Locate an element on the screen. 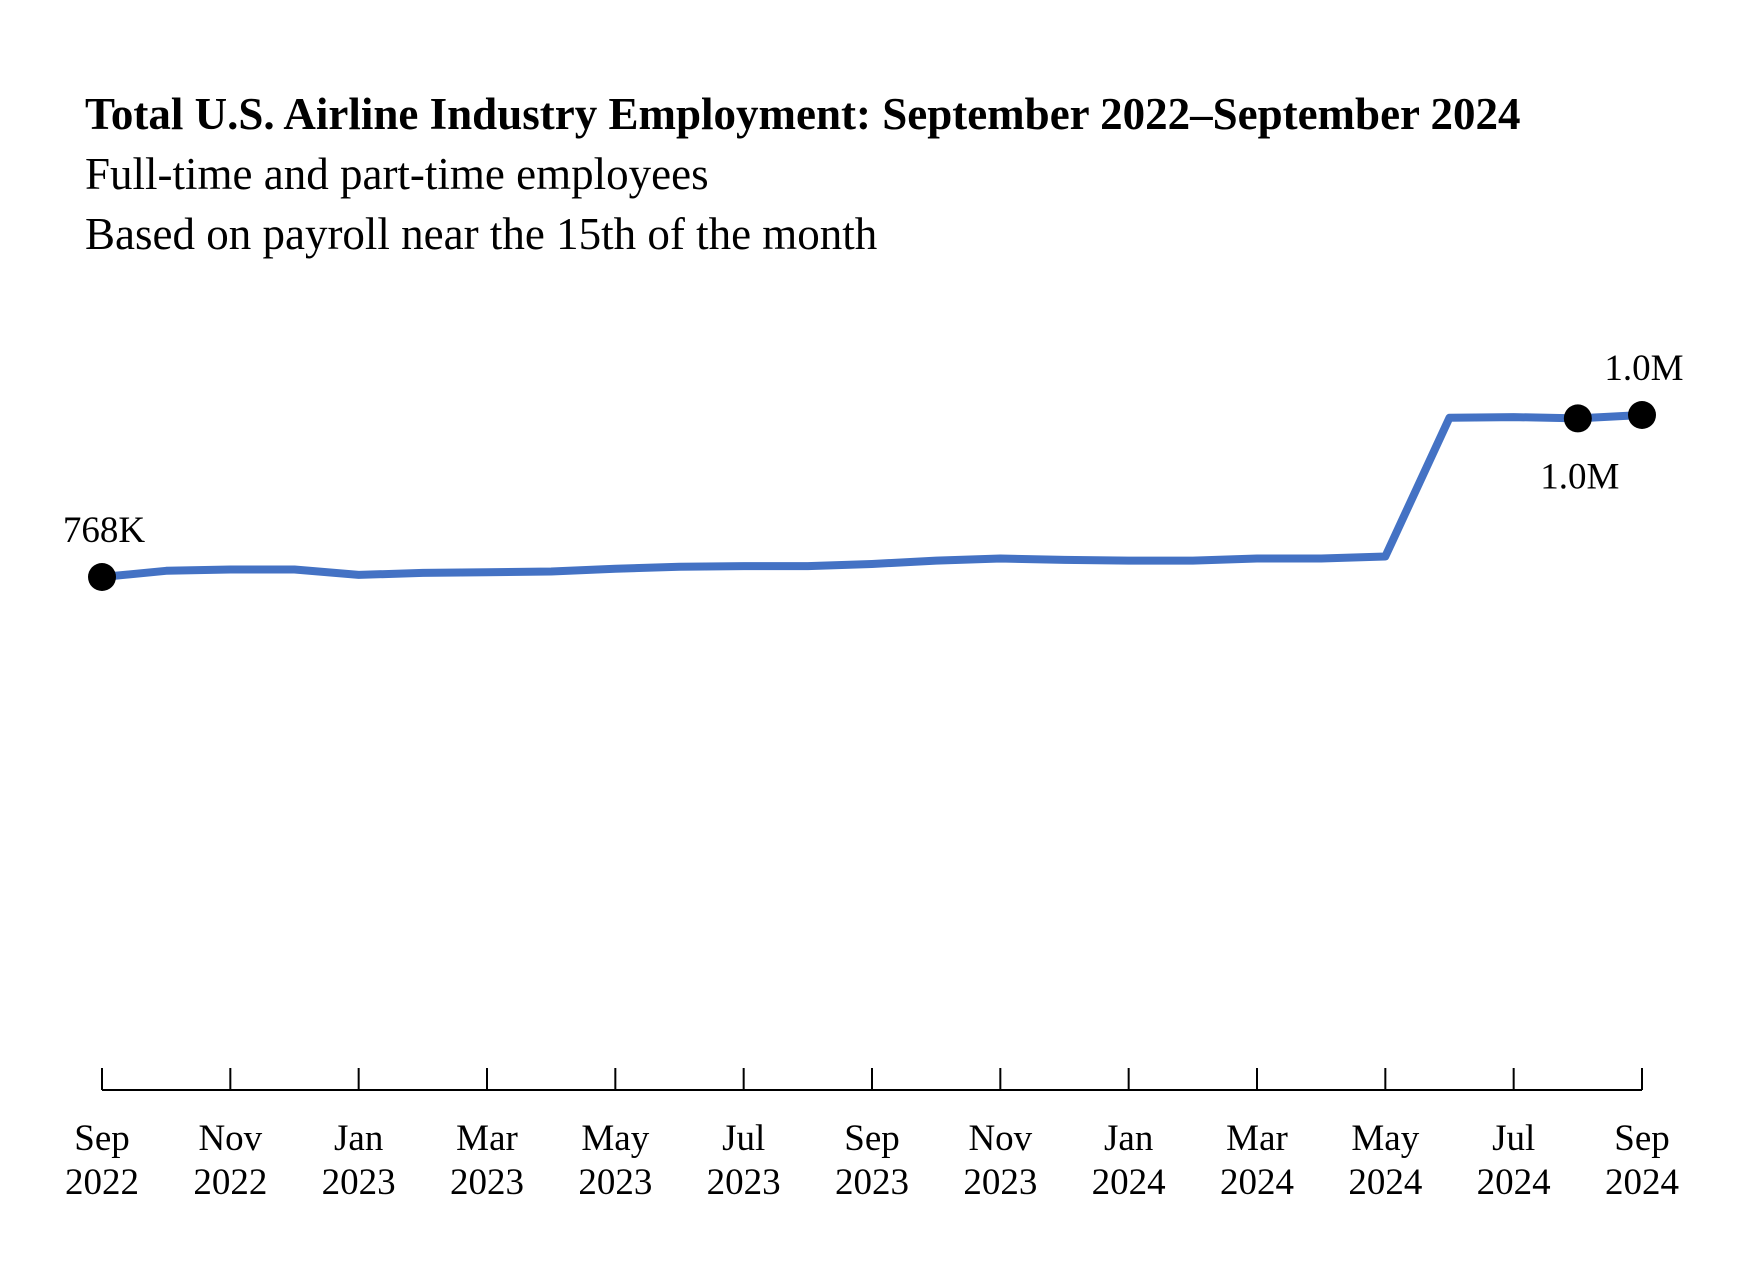  series-line is located at coordinates (872, 496).